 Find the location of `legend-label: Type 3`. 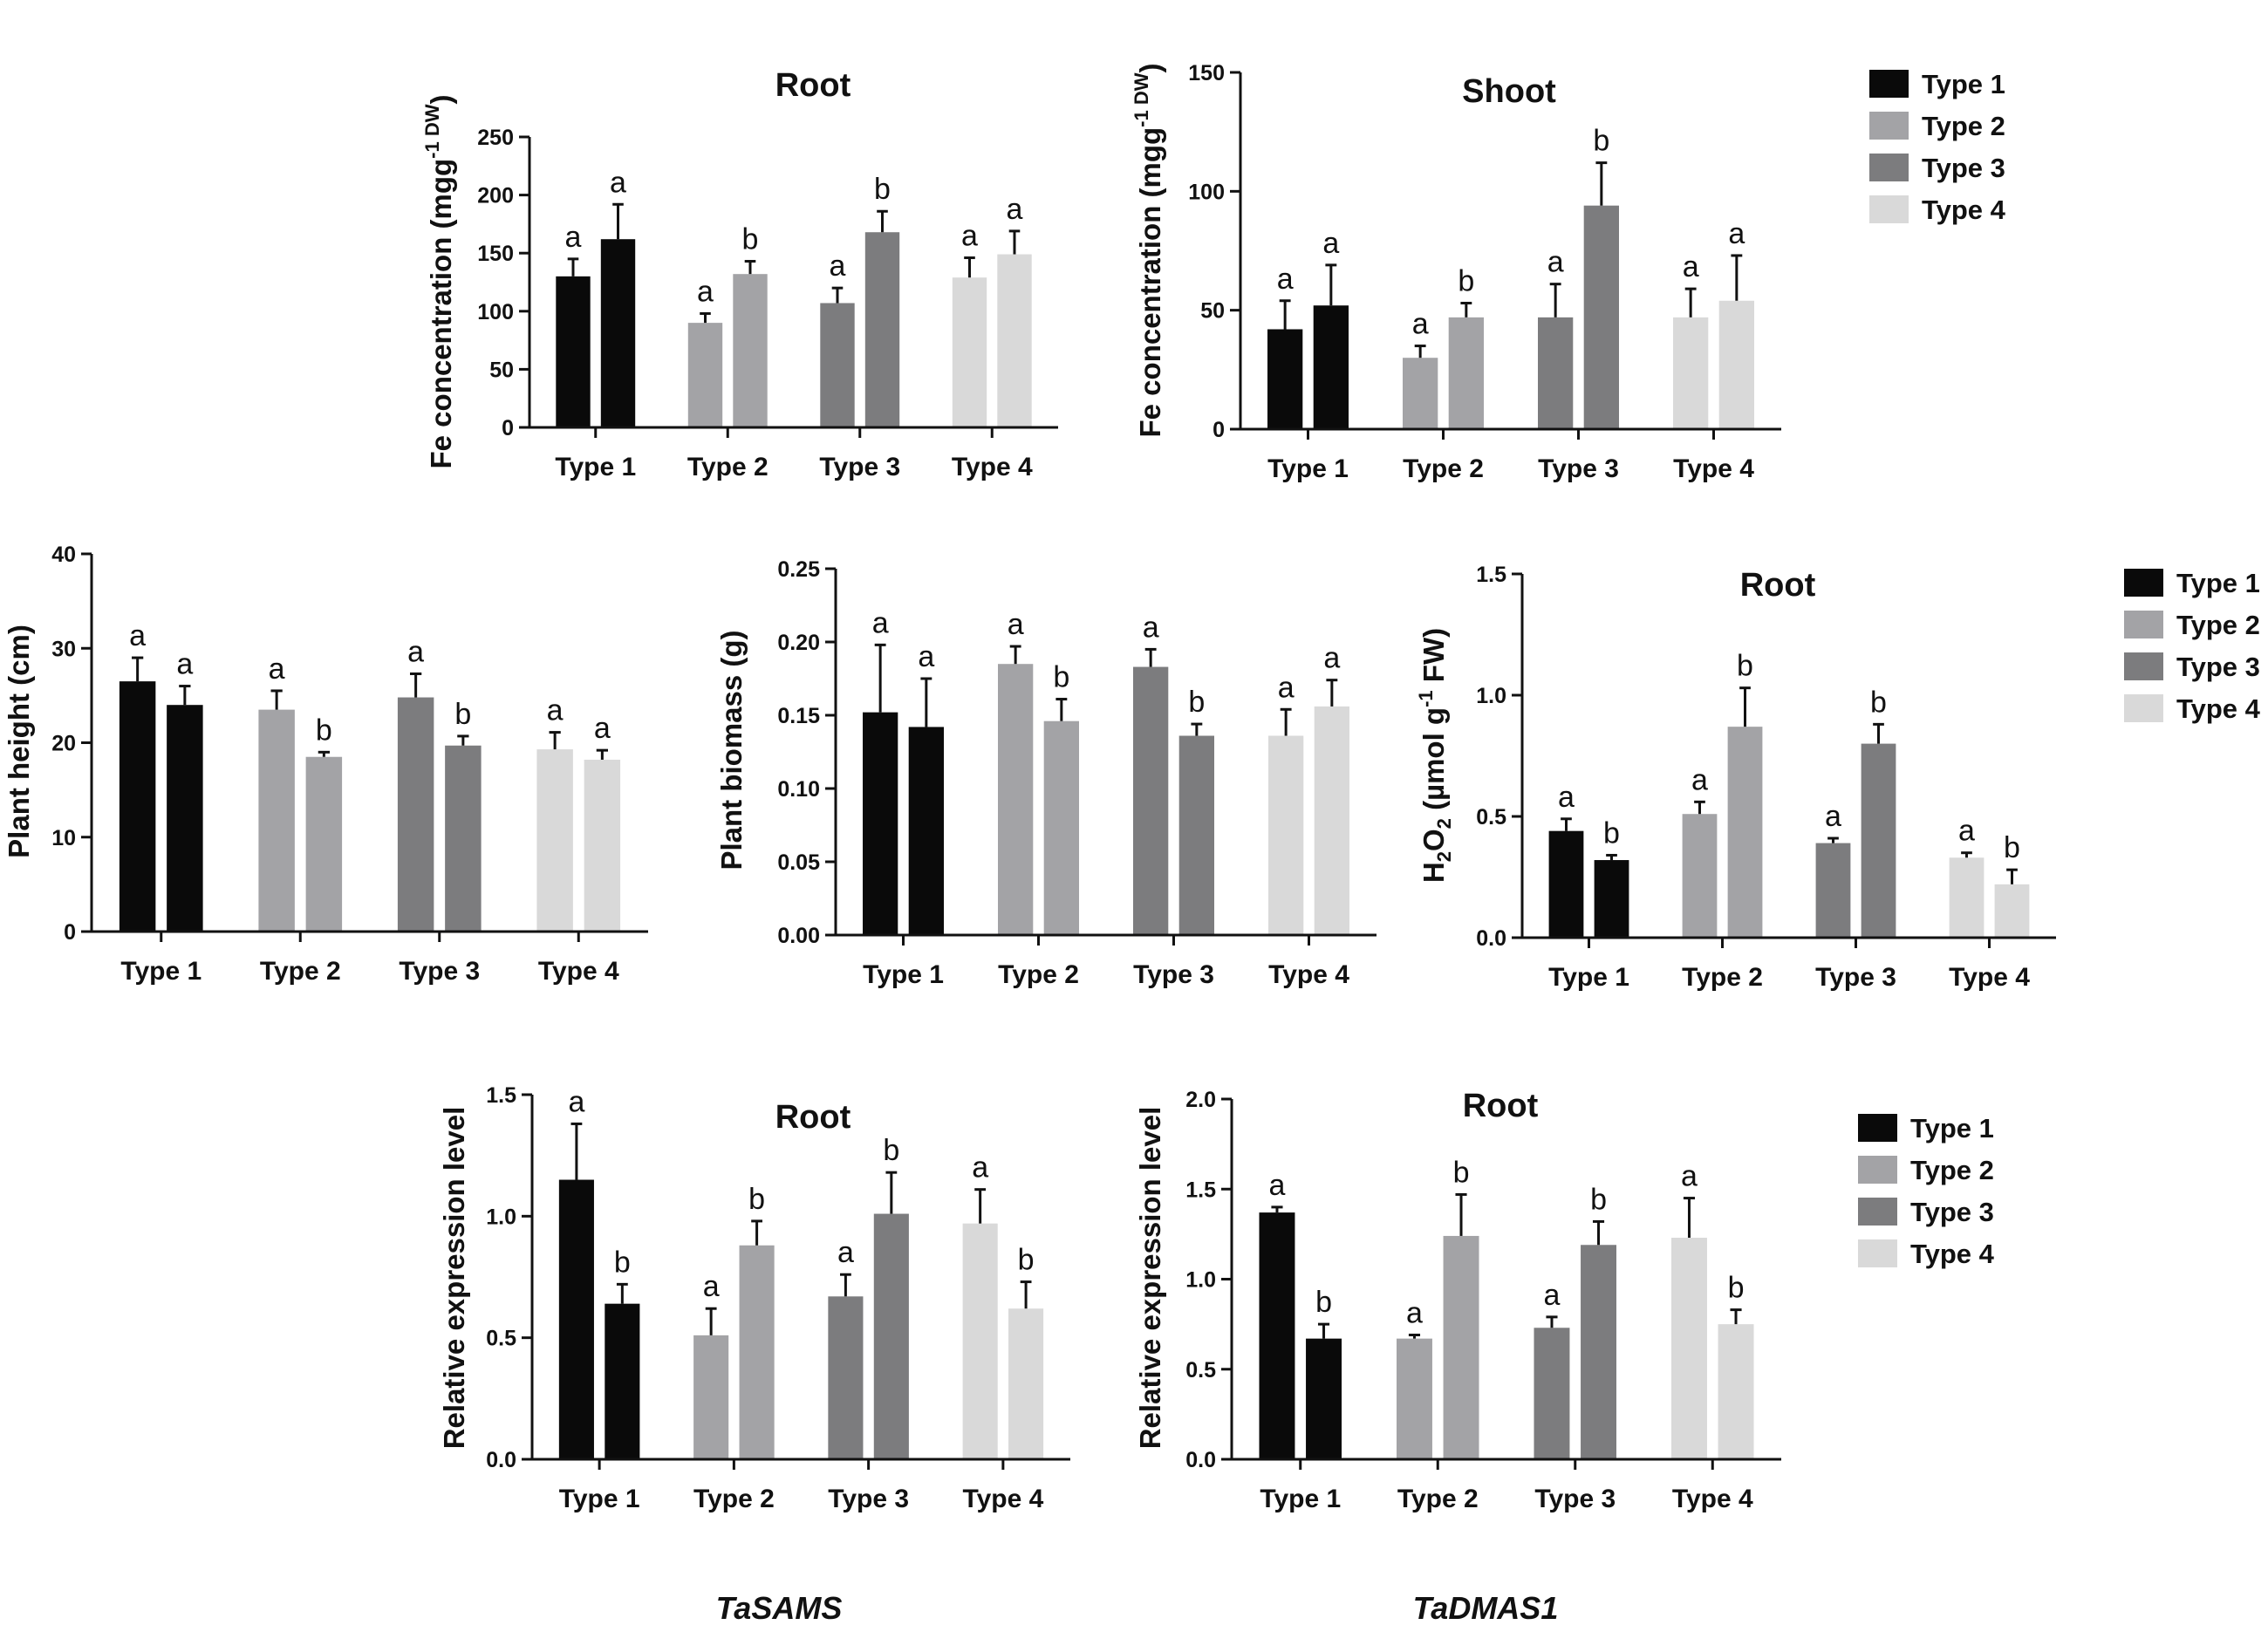

legend-label: Type 3 is located at coordinates (1964, 168).